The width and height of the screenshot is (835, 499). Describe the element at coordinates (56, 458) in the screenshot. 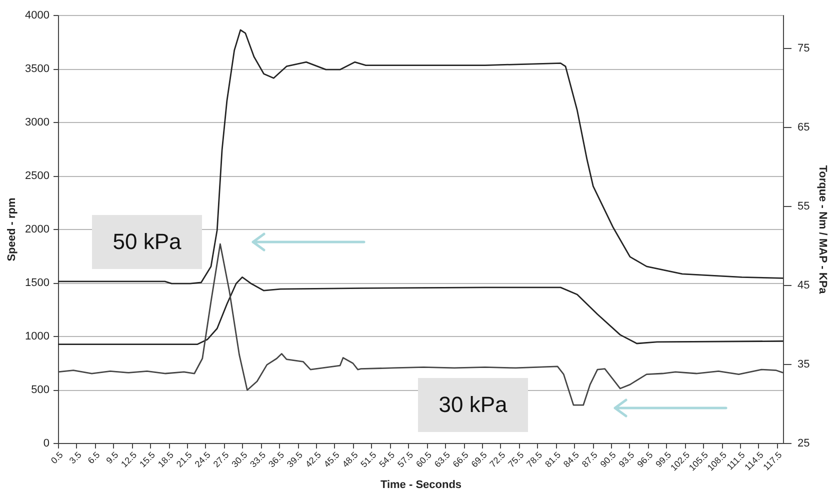

I see `x-tick-label: 0.5` at that location.